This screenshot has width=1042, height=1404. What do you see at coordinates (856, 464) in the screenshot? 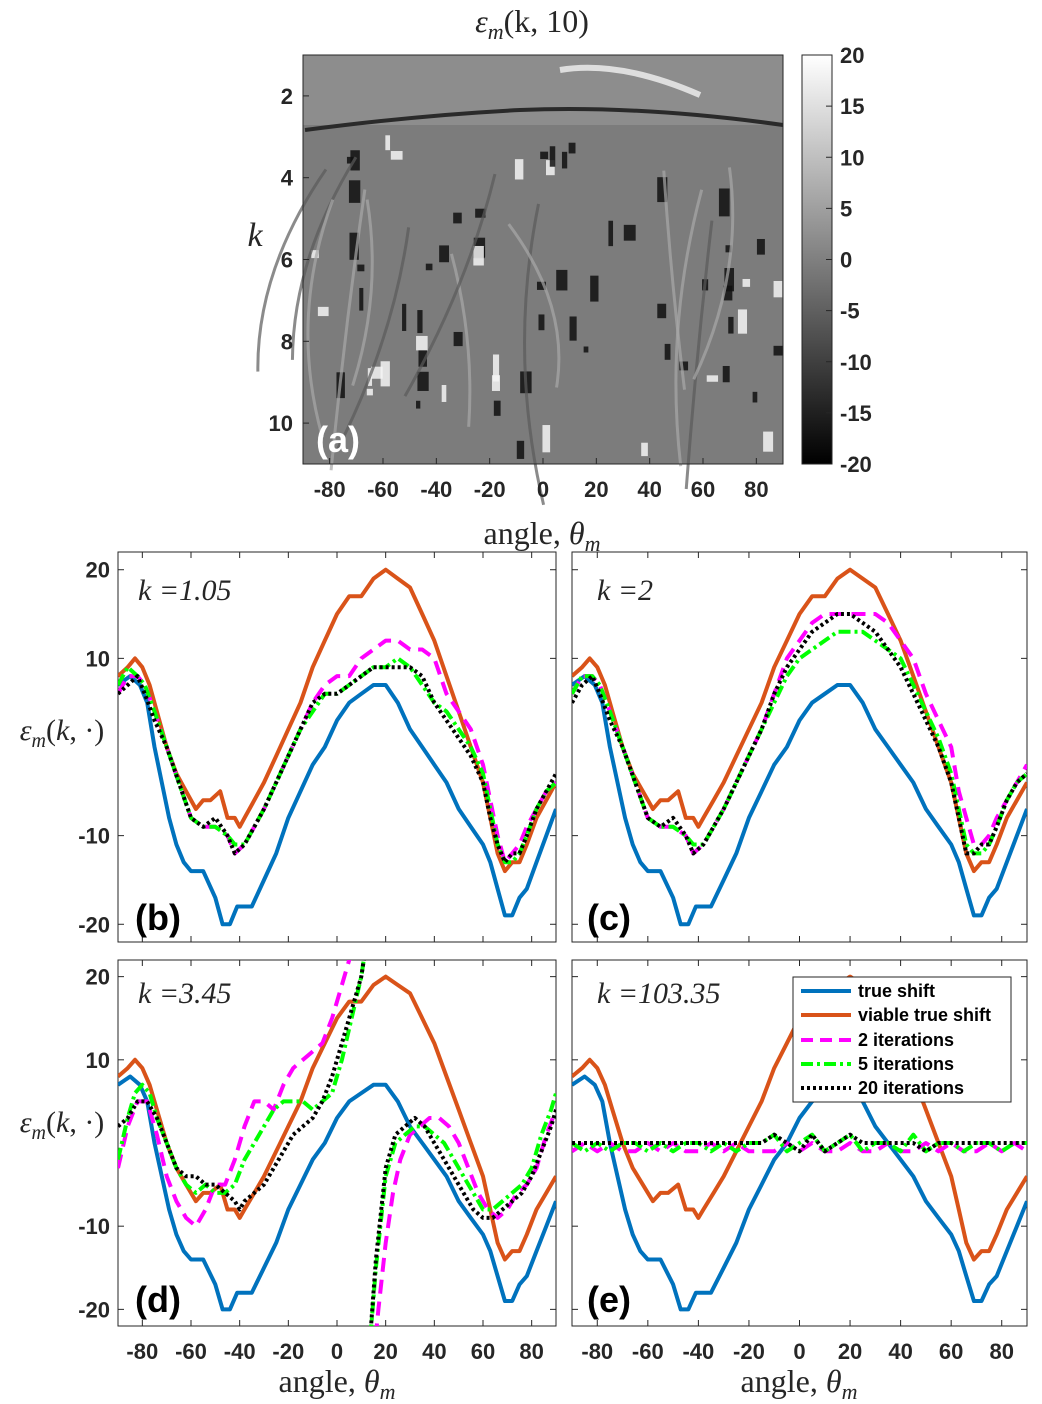
I see `colorbar-tick-label: -20` at bounding box center [856, 464].